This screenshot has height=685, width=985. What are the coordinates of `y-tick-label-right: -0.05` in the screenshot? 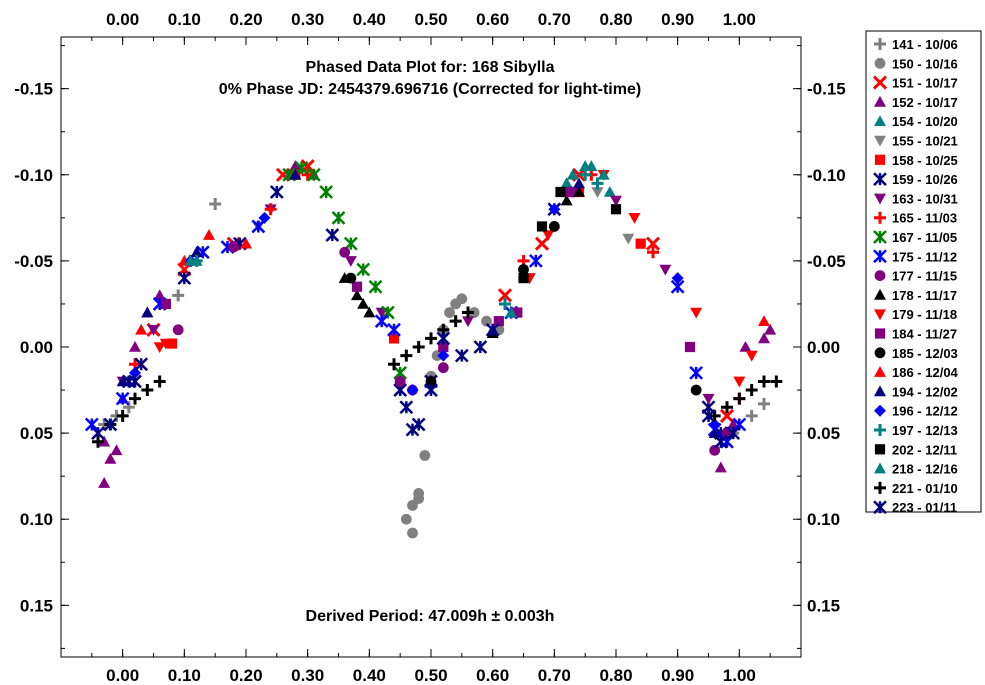 It's located at (826, 261).